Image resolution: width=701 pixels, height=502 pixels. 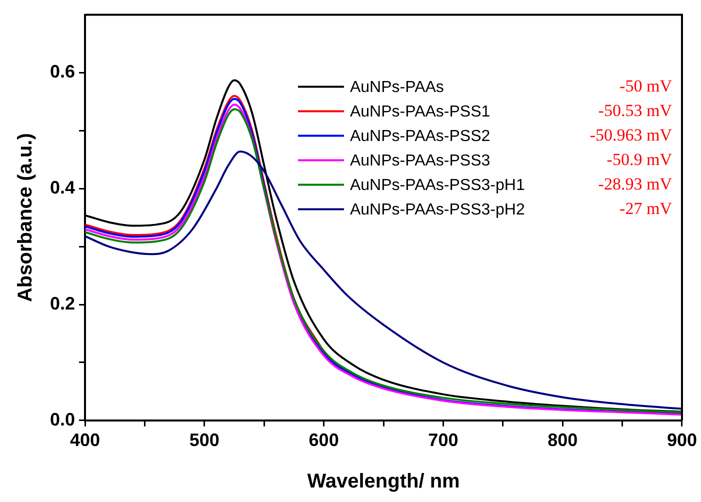 I want to click on legend-label: AuNPs-PAAs, so click(x=397, y=87).